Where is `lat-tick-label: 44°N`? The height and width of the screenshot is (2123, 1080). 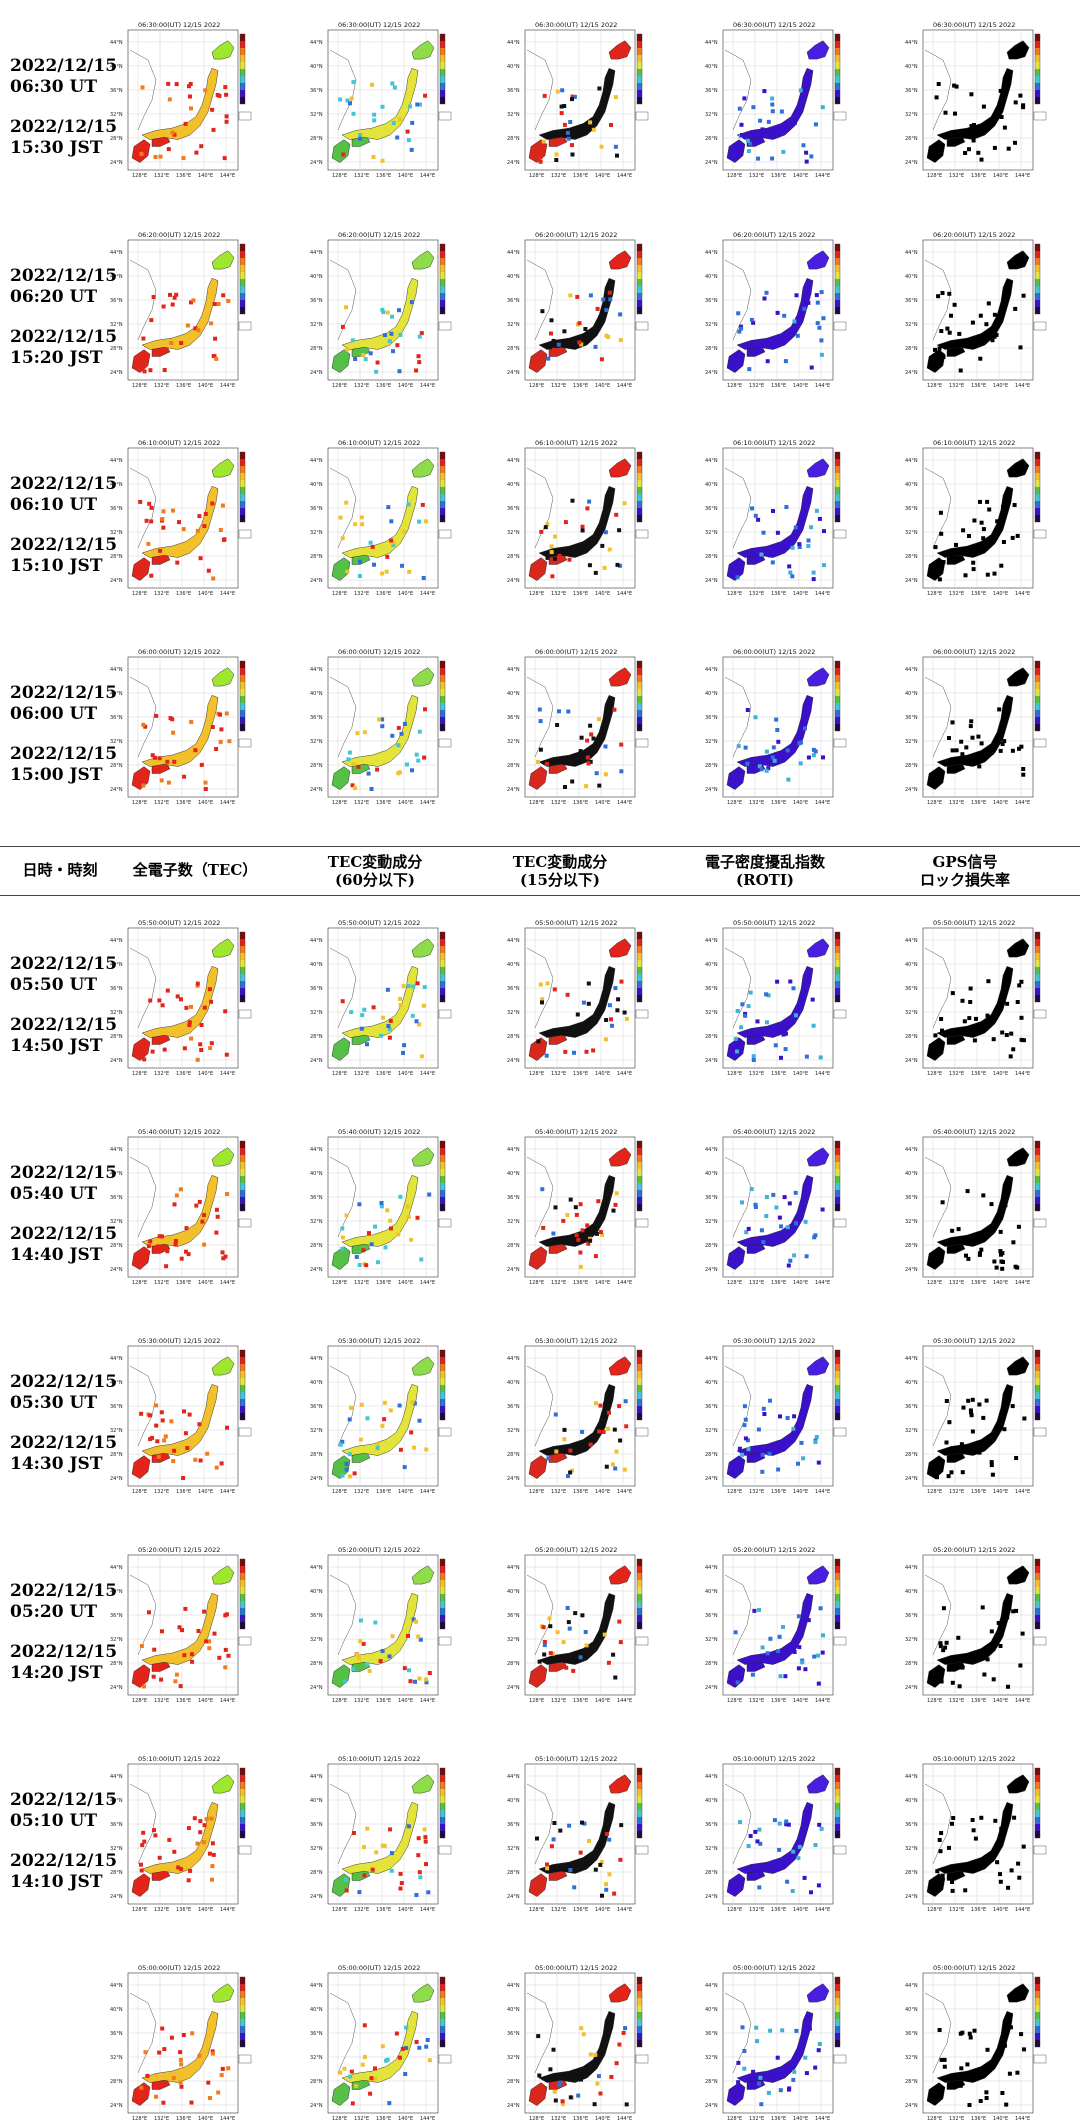
lat-tick-label: 44°N is located at coordinates (513, 670).